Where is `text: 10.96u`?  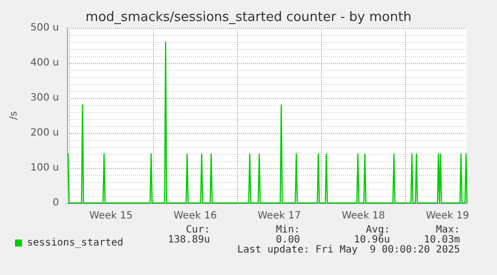 text: 10.96u is located at coordinates (372, 240).